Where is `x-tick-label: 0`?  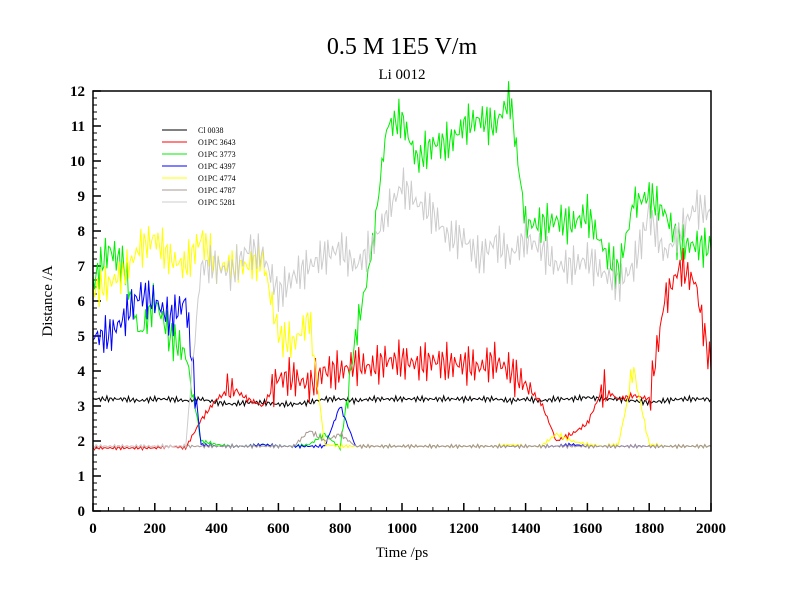 x-tick-label: 0 is located at coordinates (93, 529).